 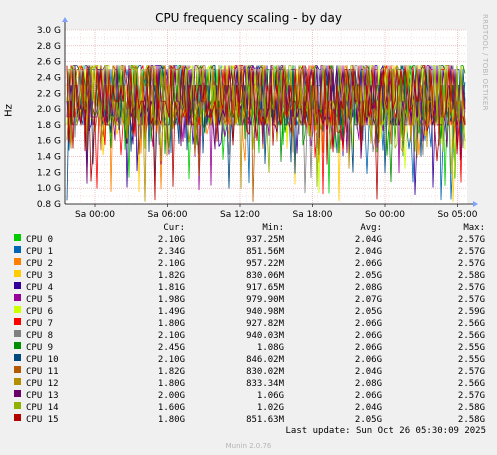 I want to click on legend-cpu-name: CPU 7, so click(x=40, y=324).